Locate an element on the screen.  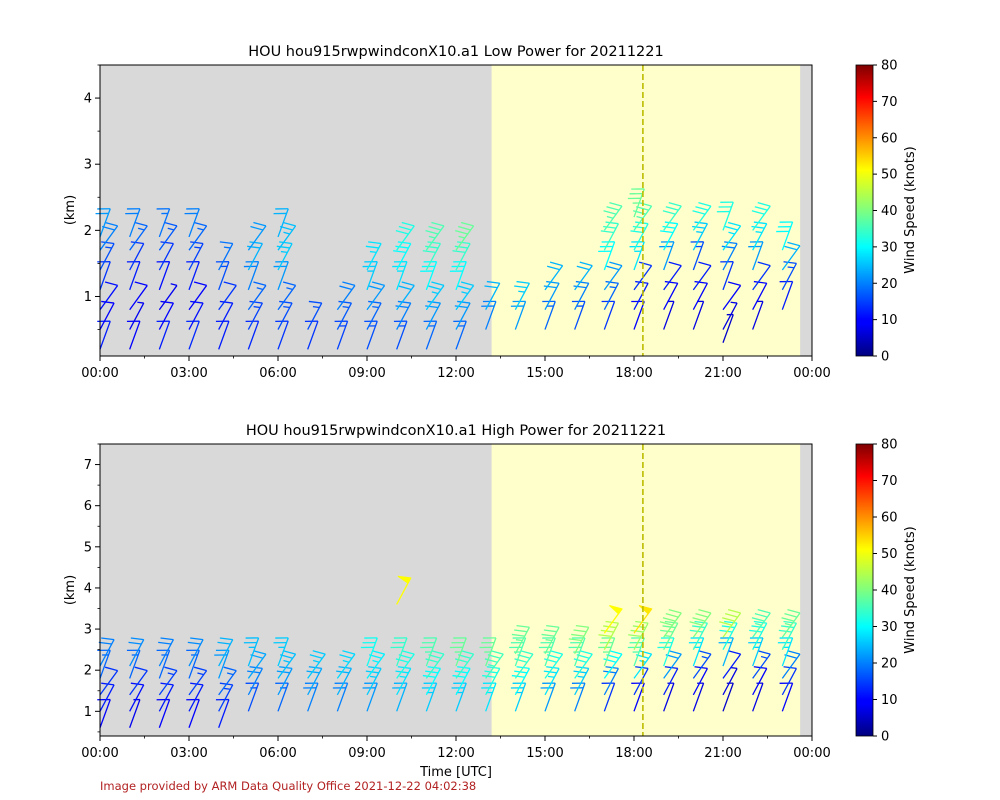
colorbar-tick-label: 60 is located at coordinates (889, 518).